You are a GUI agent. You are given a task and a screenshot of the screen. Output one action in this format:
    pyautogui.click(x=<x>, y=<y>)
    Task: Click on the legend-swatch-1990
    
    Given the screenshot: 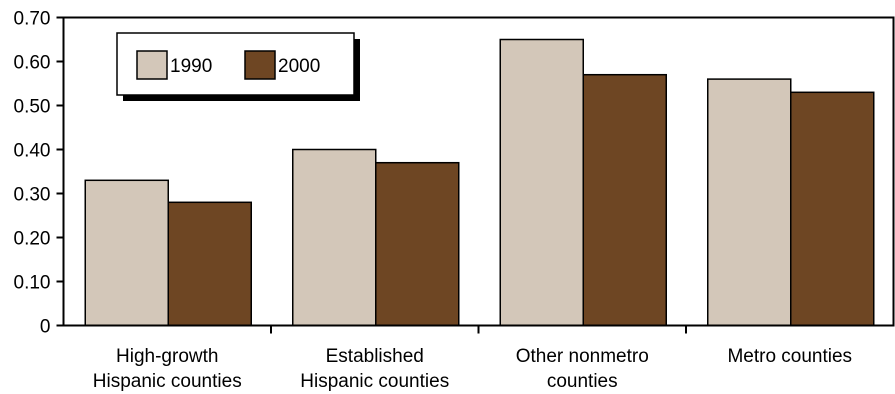 What is the action you would take?
    pyautogui.click(x=152, y=65)
    